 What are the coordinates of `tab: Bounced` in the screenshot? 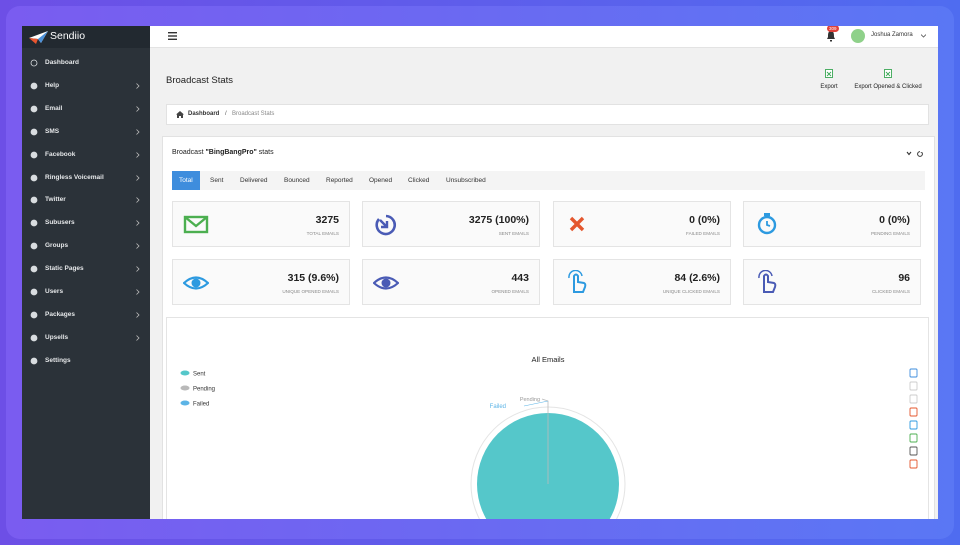 It's located at (297, 180).